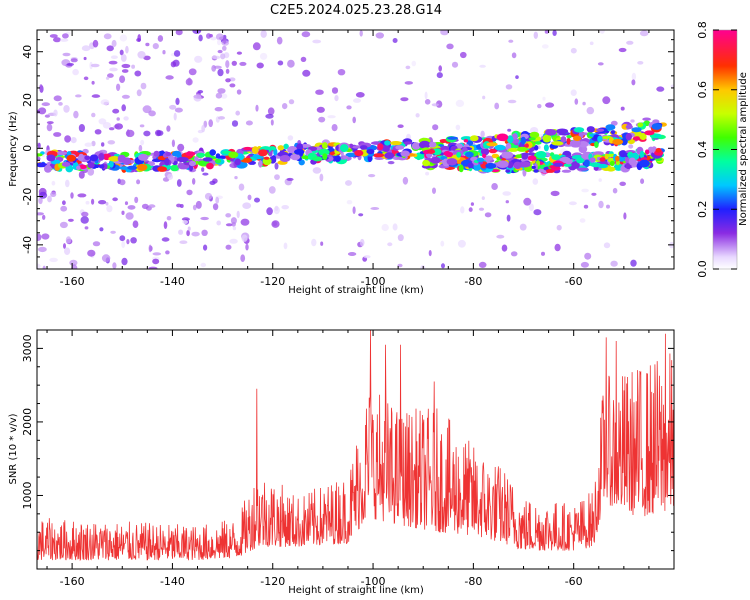 This screenshot has width=750, height=600. I want to click on y-tick-label: 1000, so click(27, 495).